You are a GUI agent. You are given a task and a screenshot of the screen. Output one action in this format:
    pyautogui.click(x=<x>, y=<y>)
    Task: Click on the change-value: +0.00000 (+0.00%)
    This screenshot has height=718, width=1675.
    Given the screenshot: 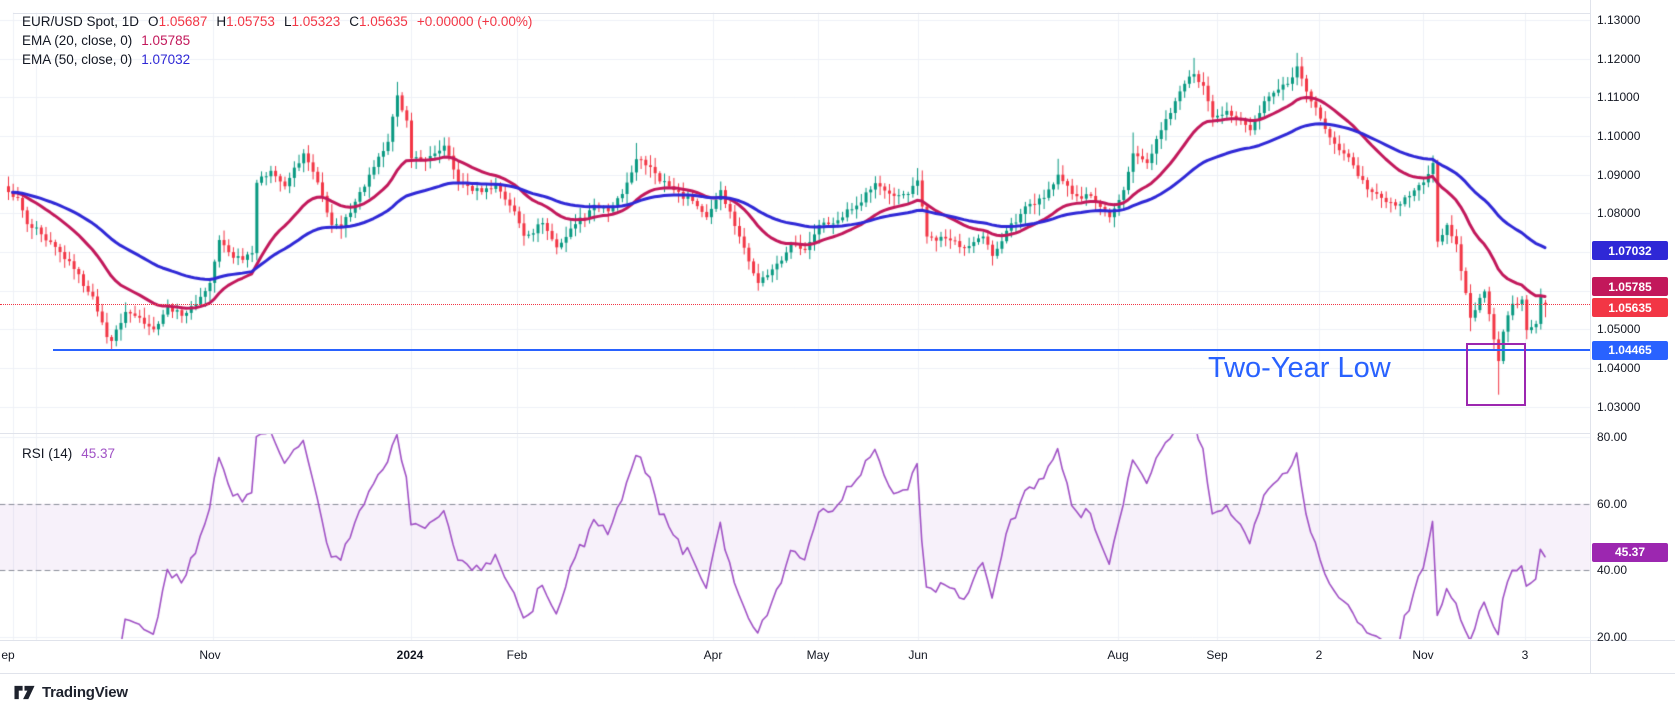 What is the action you would take?
    pyautogui.click(x=474, y=21)
    